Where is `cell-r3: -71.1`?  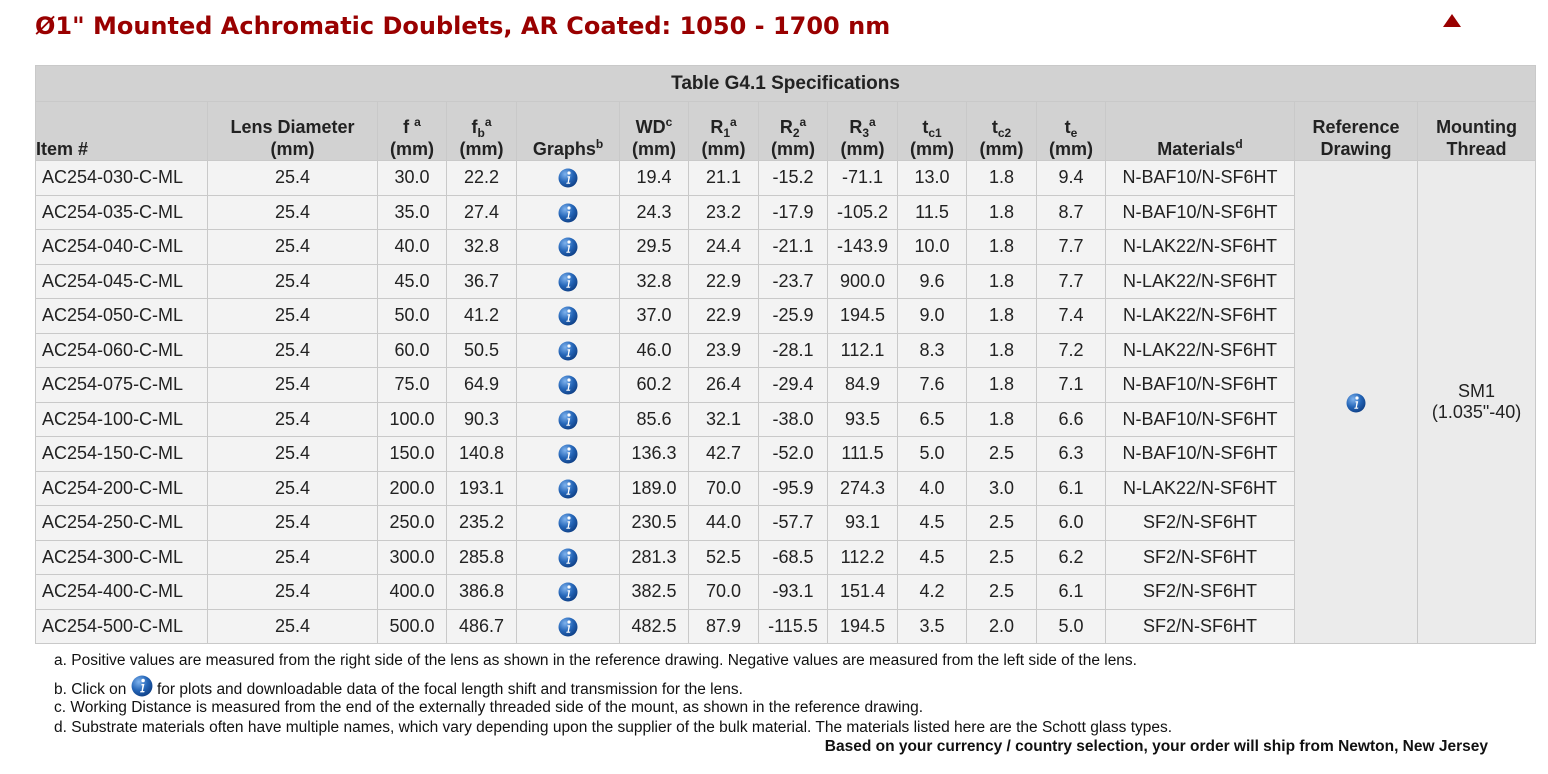
cell-r3: -71.1 is located at coordinates (862, 178).